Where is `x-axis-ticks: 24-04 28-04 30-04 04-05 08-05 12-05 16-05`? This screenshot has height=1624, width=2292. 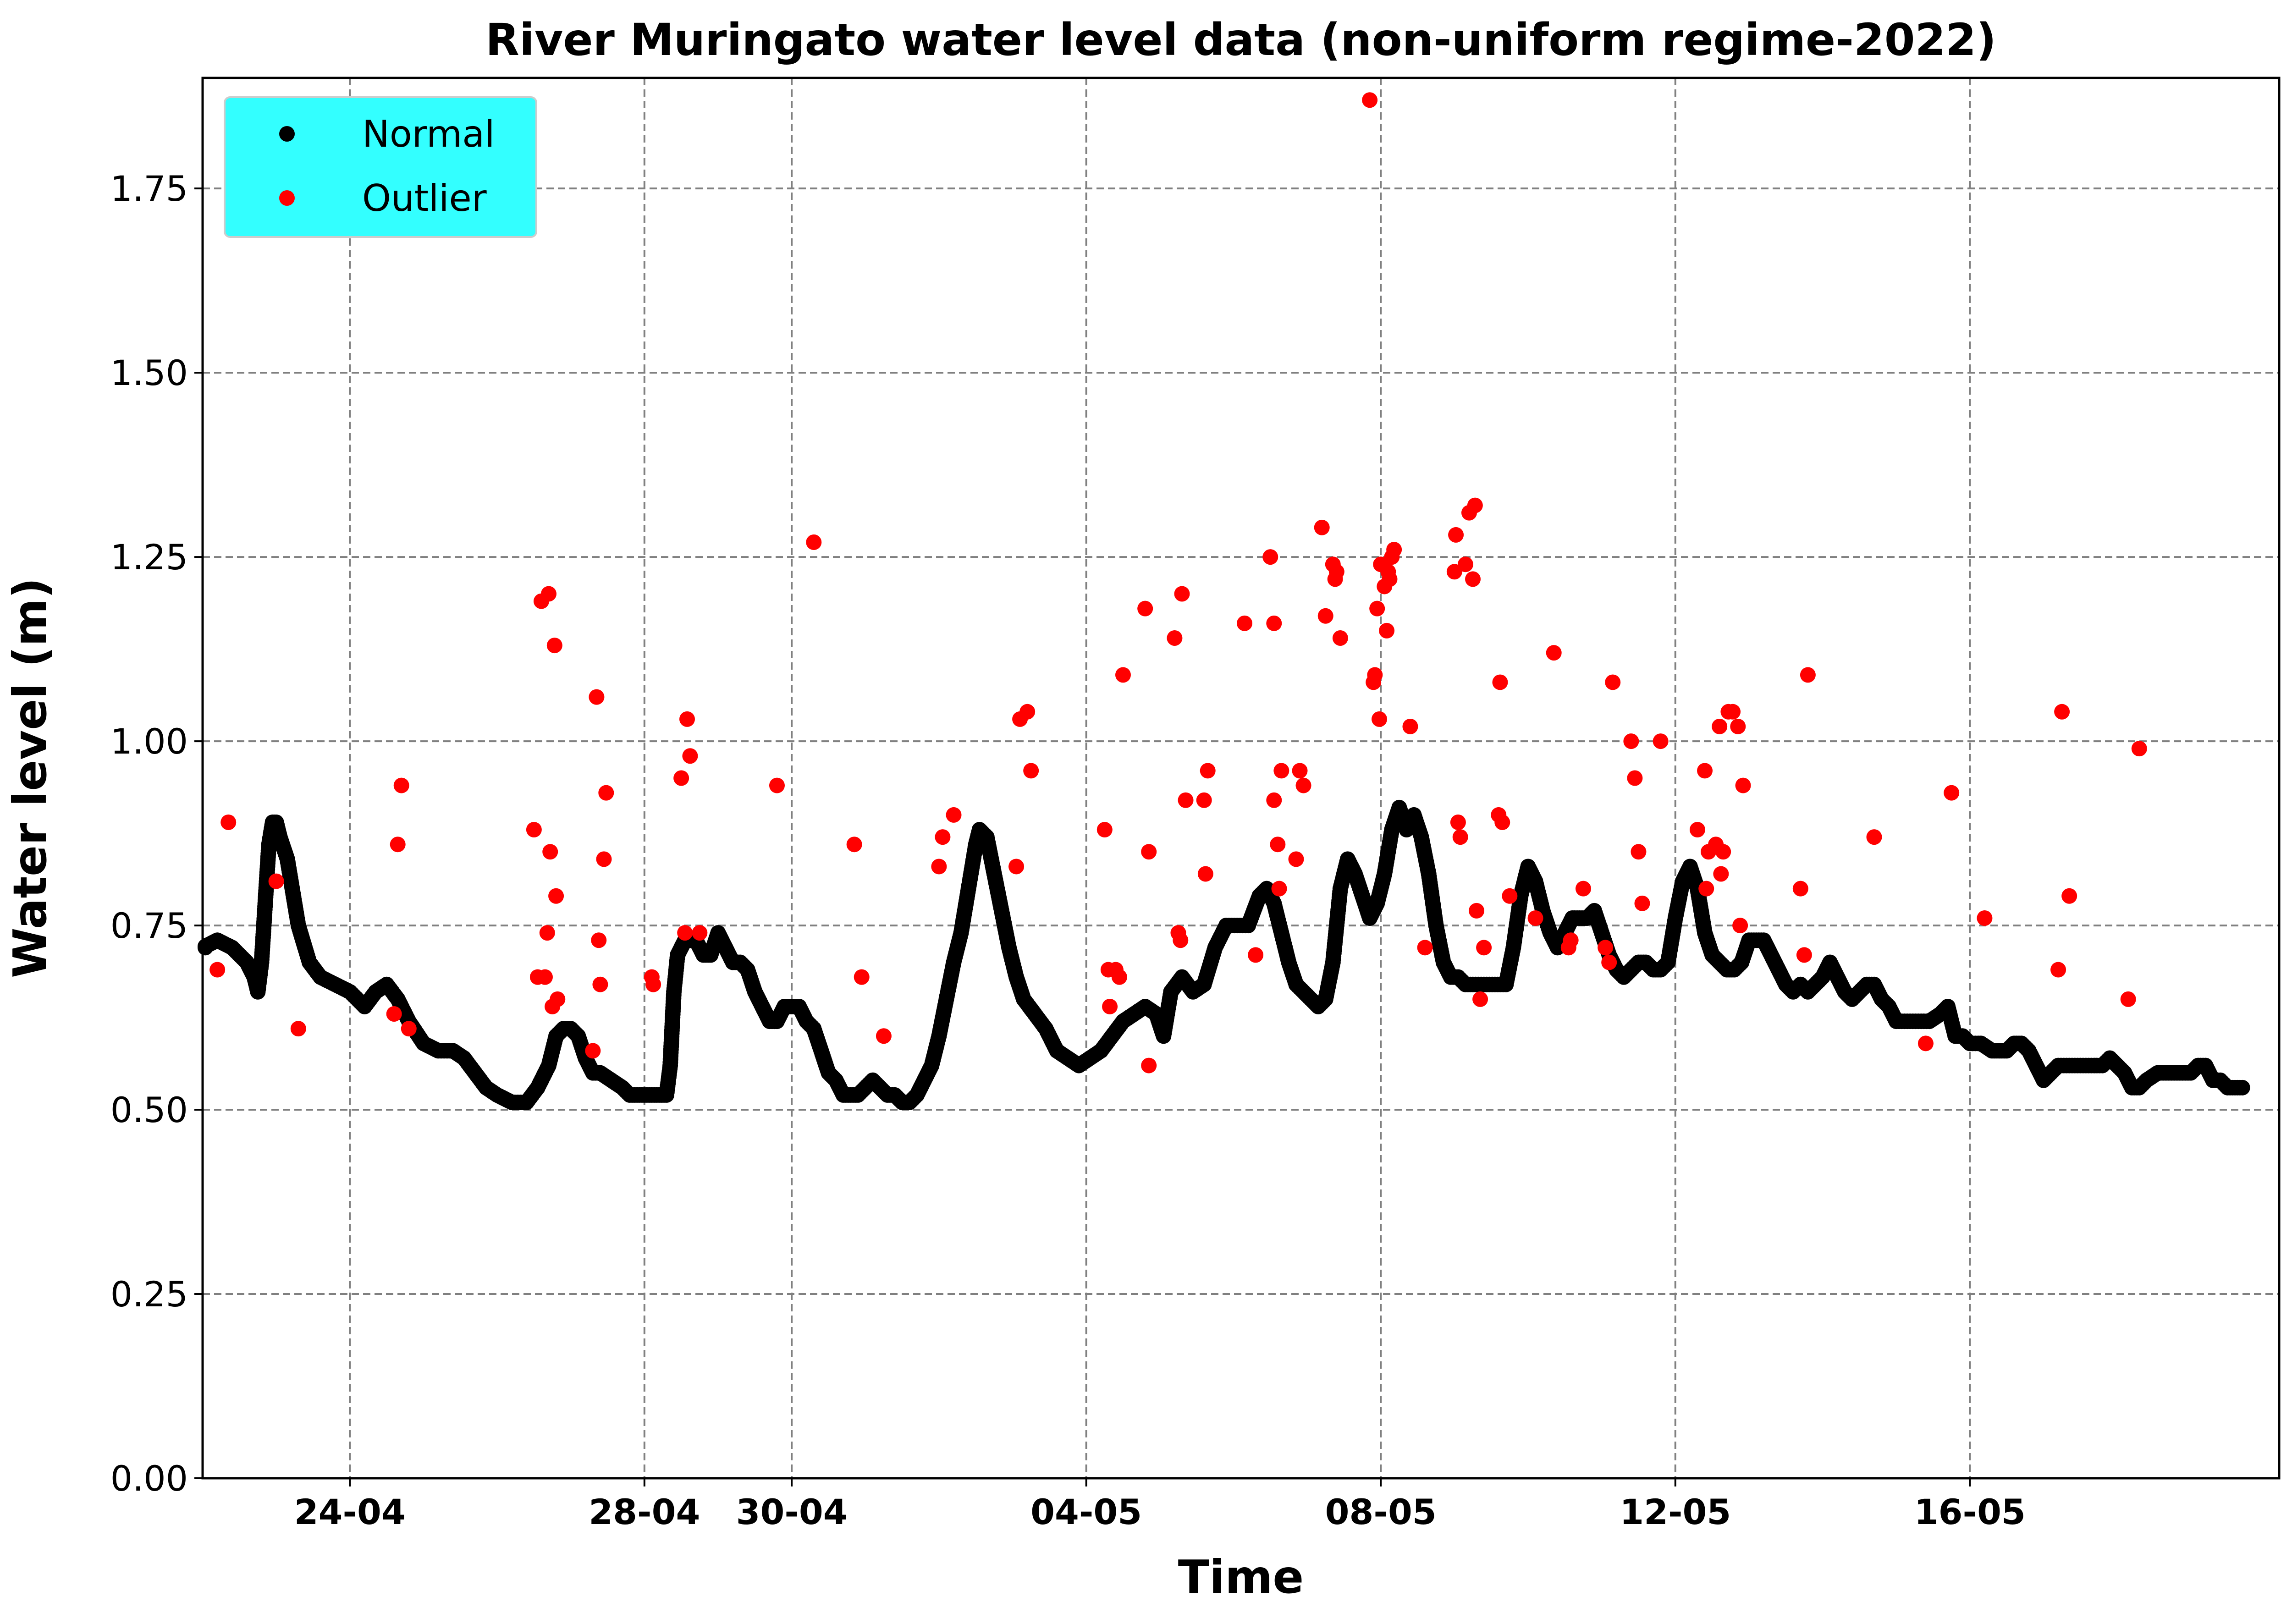 x-axis-ticks: 24-04 28-04 30-04 04-05 08-05 12-05 16-05 is located at coordinates (1160, 1505).